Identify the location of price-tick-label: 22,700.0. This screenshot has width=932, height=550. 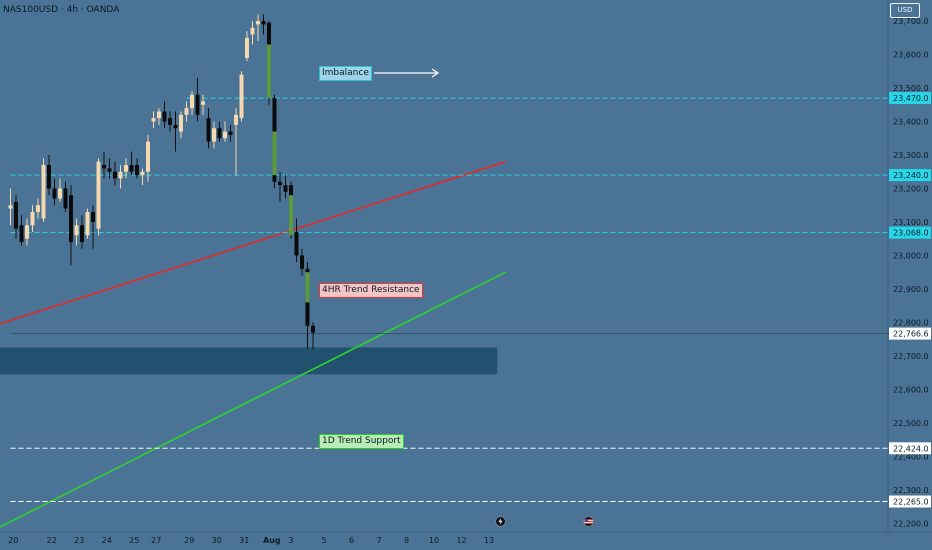
(911, 356).